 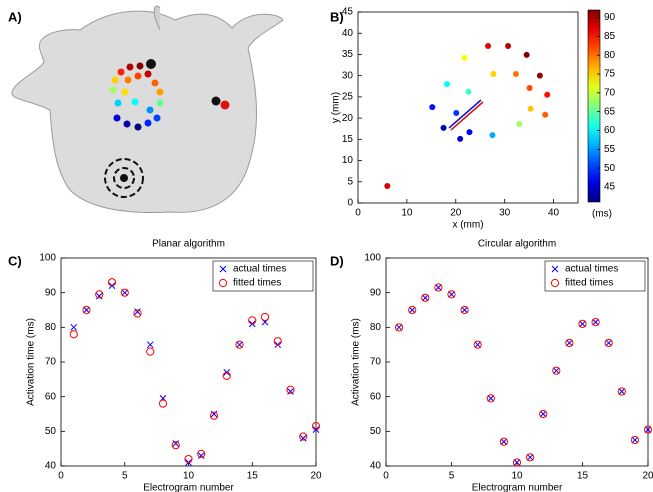 I want to click on y-tick-label: 5, so click(x=350, y=181).